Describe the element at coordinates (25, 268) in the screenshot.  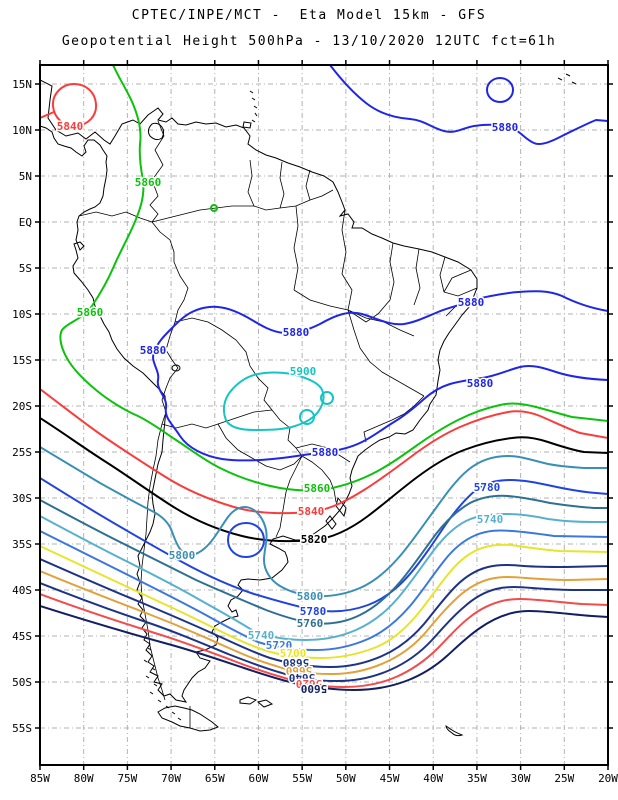
I see `lat-tick-label: 5S` at that location.